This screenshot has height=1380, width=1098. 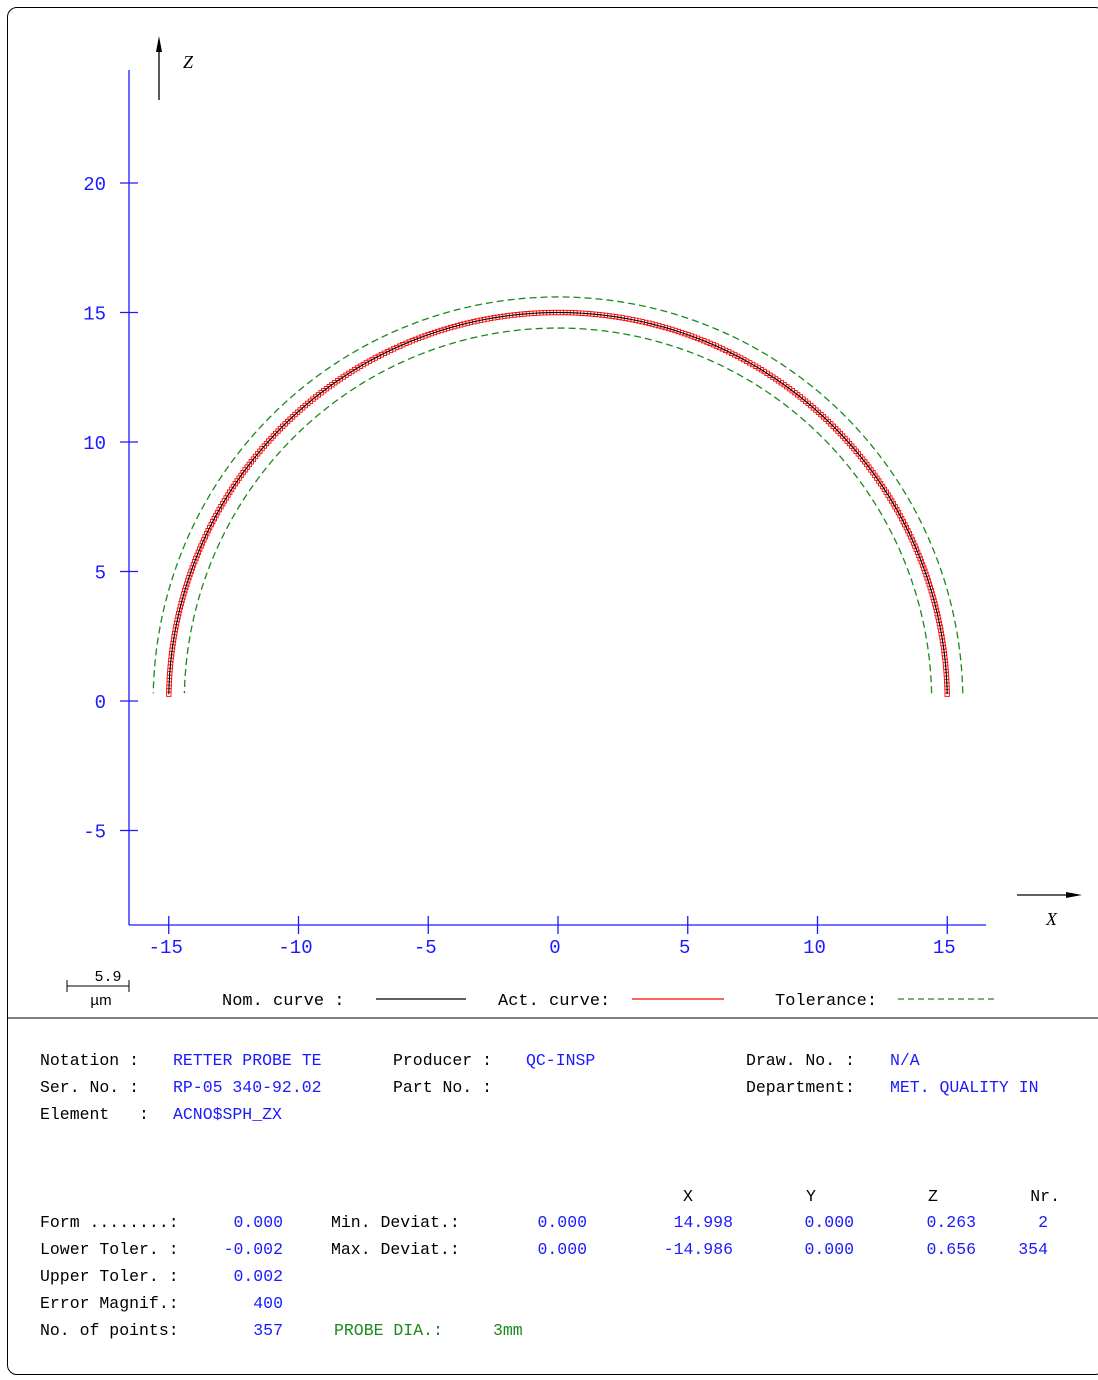 I want to click on points-label: No. of points:, so click(x=109, y=1330).